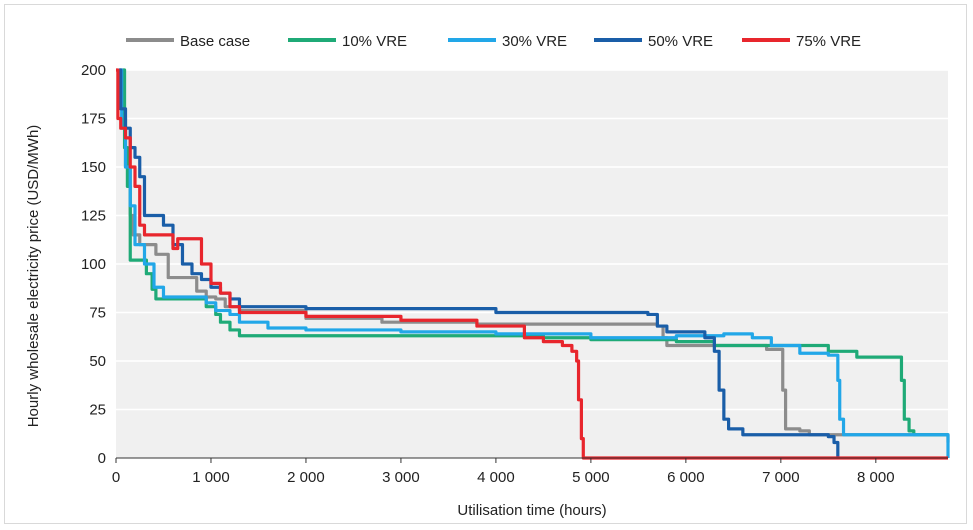 The width and height of the screenshot is (973, 530). I want to click on legend-label-30-vre: 30% VRE, so click(534, 41).